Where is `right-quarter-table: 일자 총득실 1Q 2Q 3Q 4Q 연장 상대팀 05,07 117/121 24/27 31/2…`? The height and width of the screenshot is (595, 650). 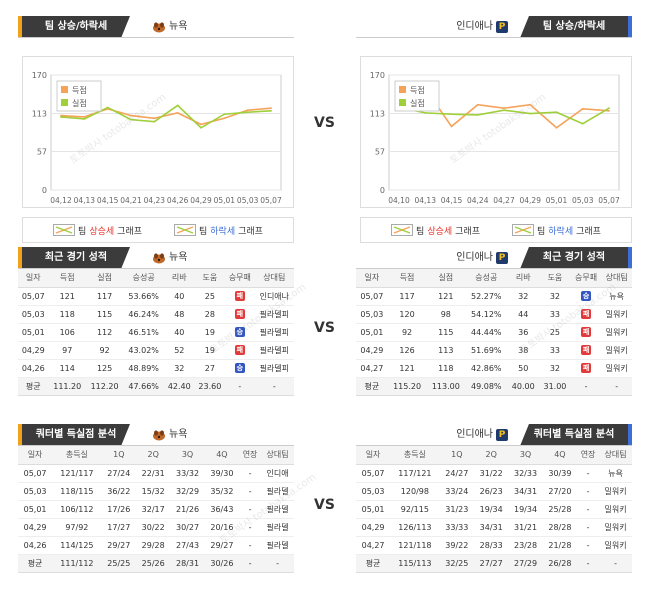 right-quarter-table: 일자 총득실 1Q 2Q 3Q 4Q 연장 상대팀 05,07 117/121 24/27 31/2… is located at coordinates (494, 509).